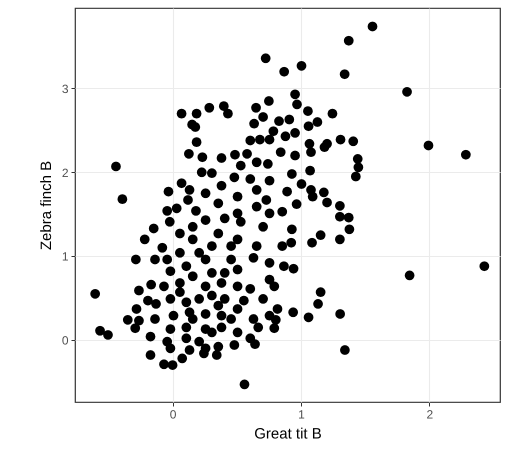 Image resolution: width=507 pixels, height=465 pixels. What do you see at coordinates (302, 415) in the screenshot?
I see `x-tick-label: 1` at bounding box center [302, 415].